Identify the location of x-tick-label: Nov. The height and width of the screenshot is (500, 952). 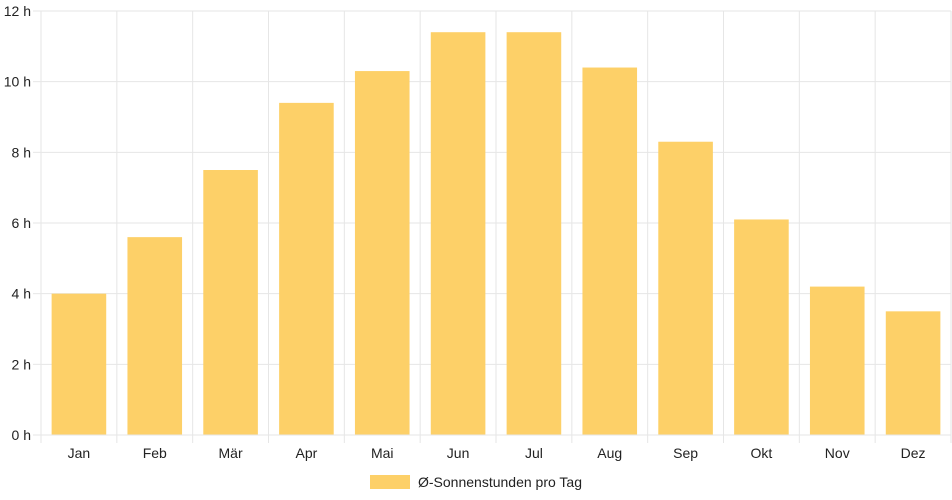
(837, 453).